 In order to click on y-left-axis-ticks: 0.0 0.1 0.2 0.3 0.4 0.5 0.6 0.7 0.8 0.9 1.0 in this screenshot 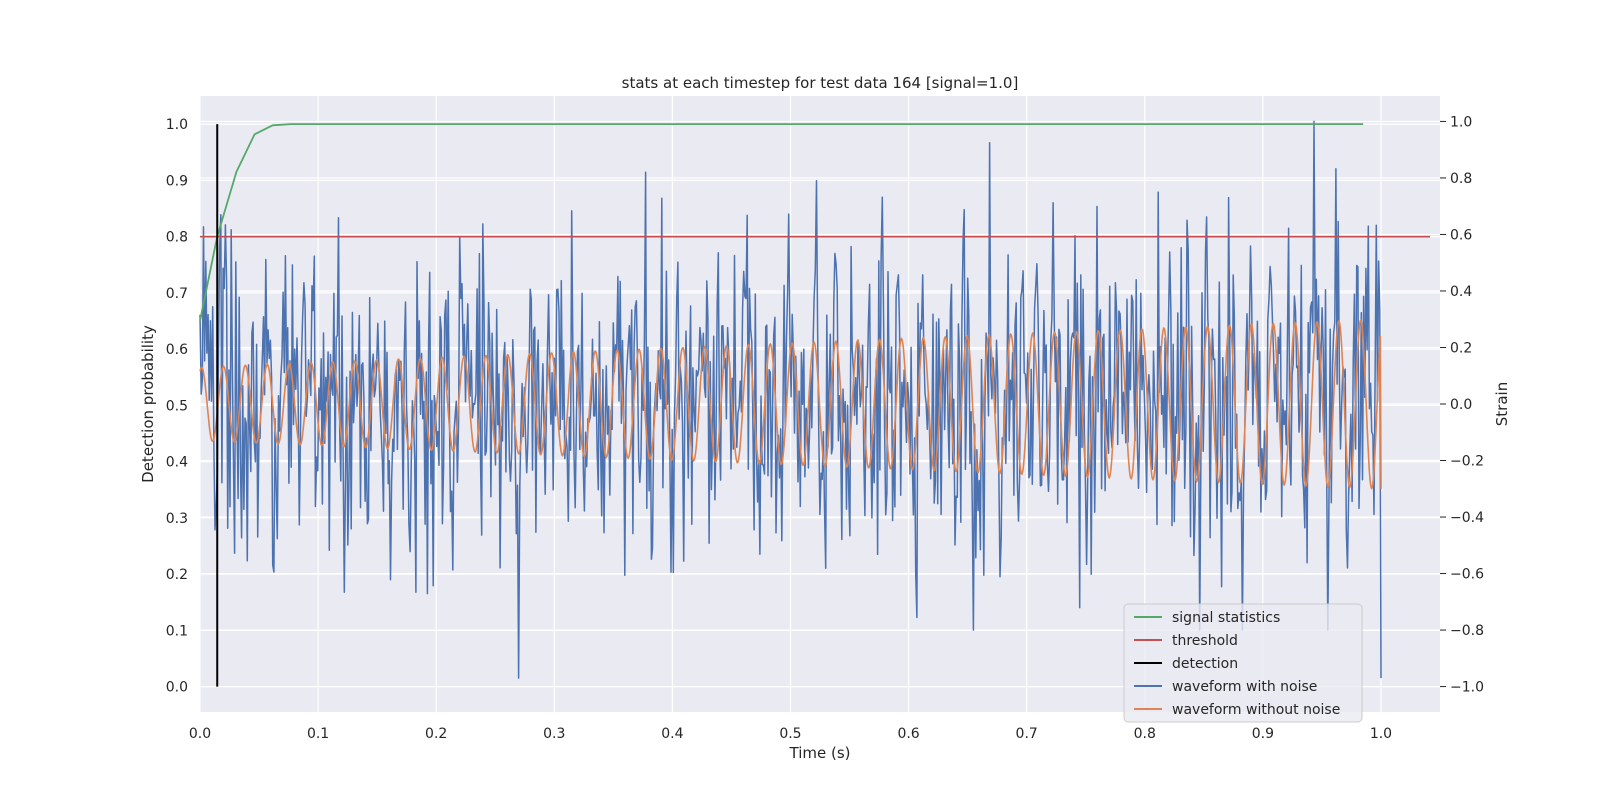, I will do `click(177, 406)`.